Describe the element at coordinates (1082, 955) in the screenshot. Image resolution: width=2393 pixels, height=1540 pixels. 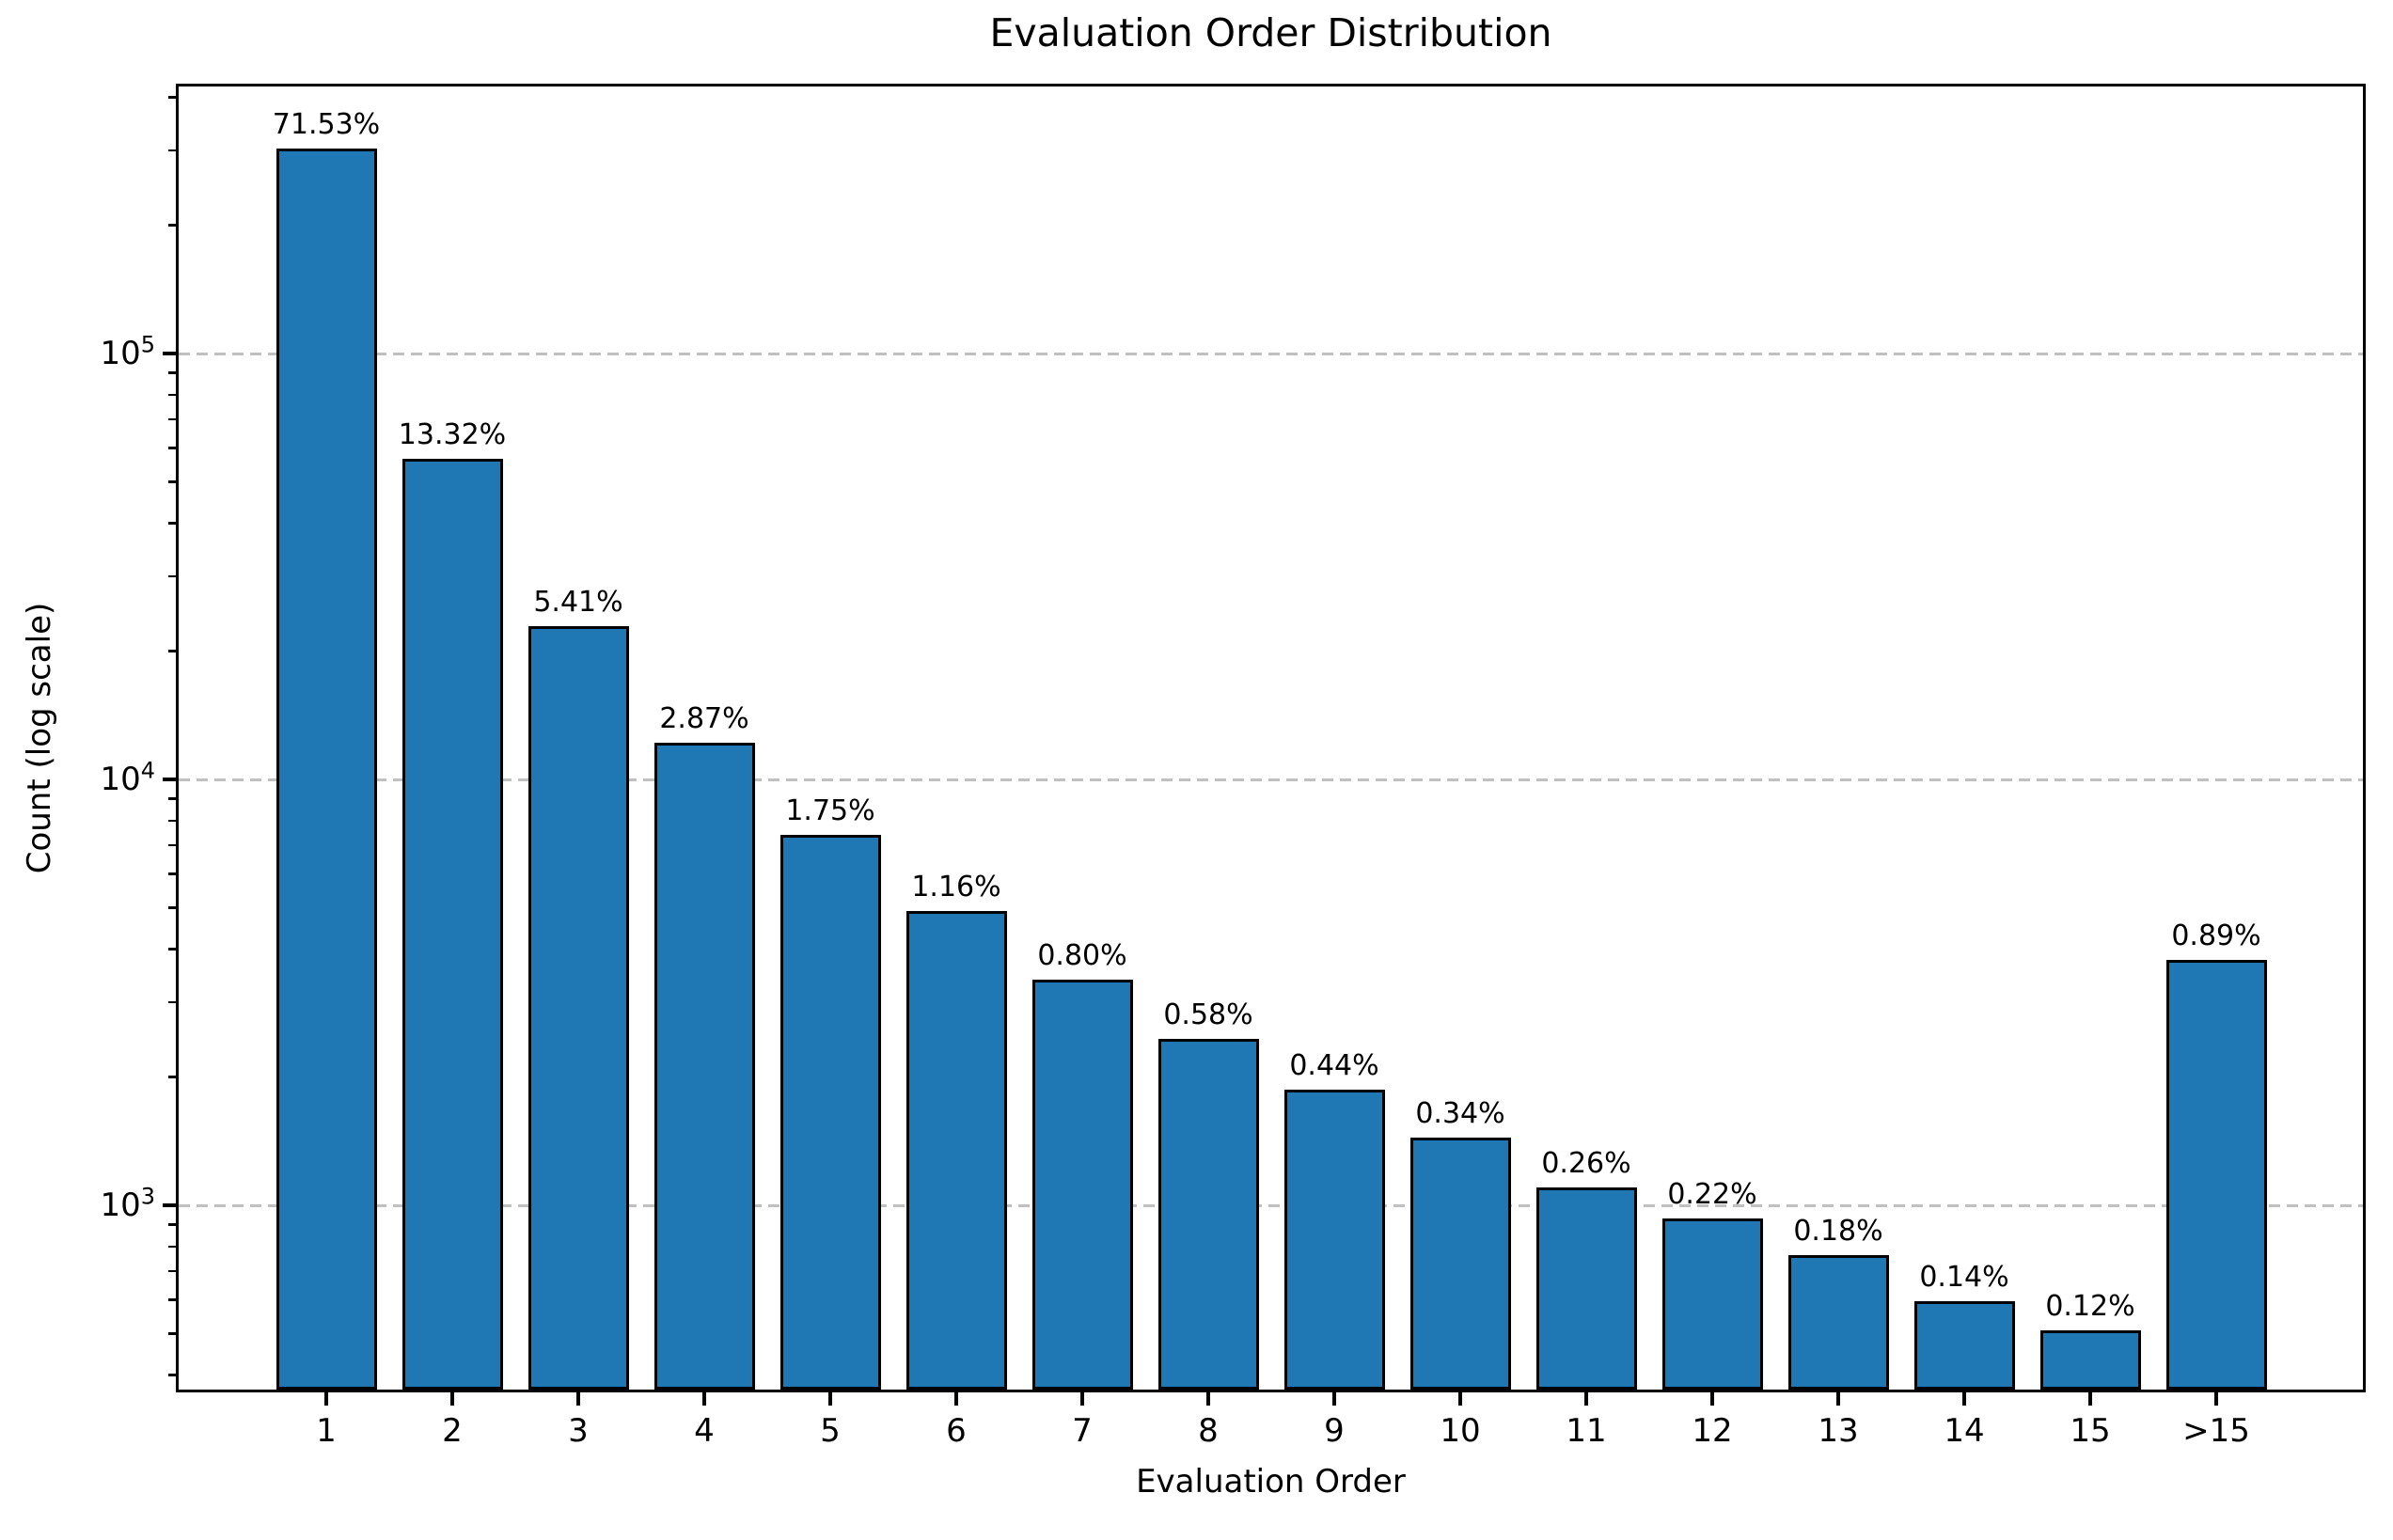
I see `bar-percent-label: 0.80%` at that location.